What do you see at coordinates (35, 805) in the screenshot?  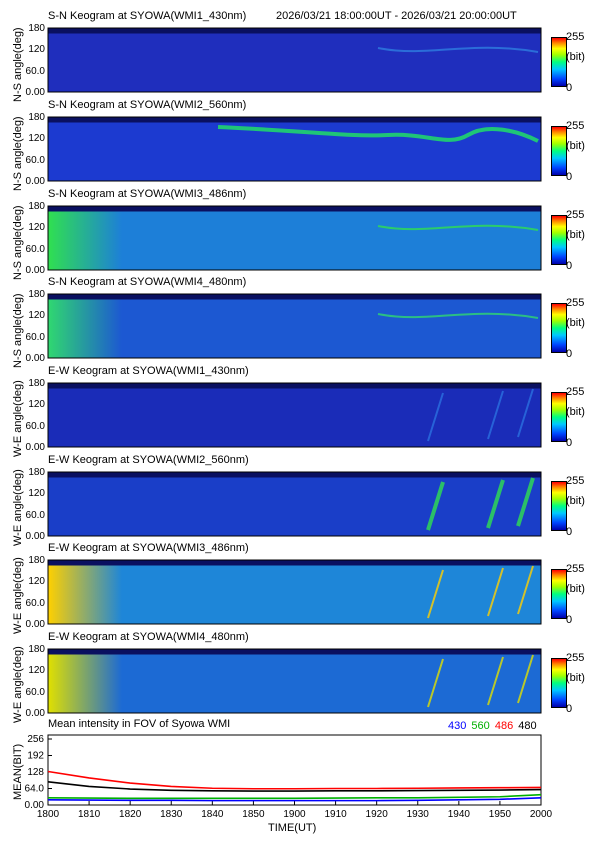 I see `y-tick-label: 0.00` at bounding box center [35, 805].